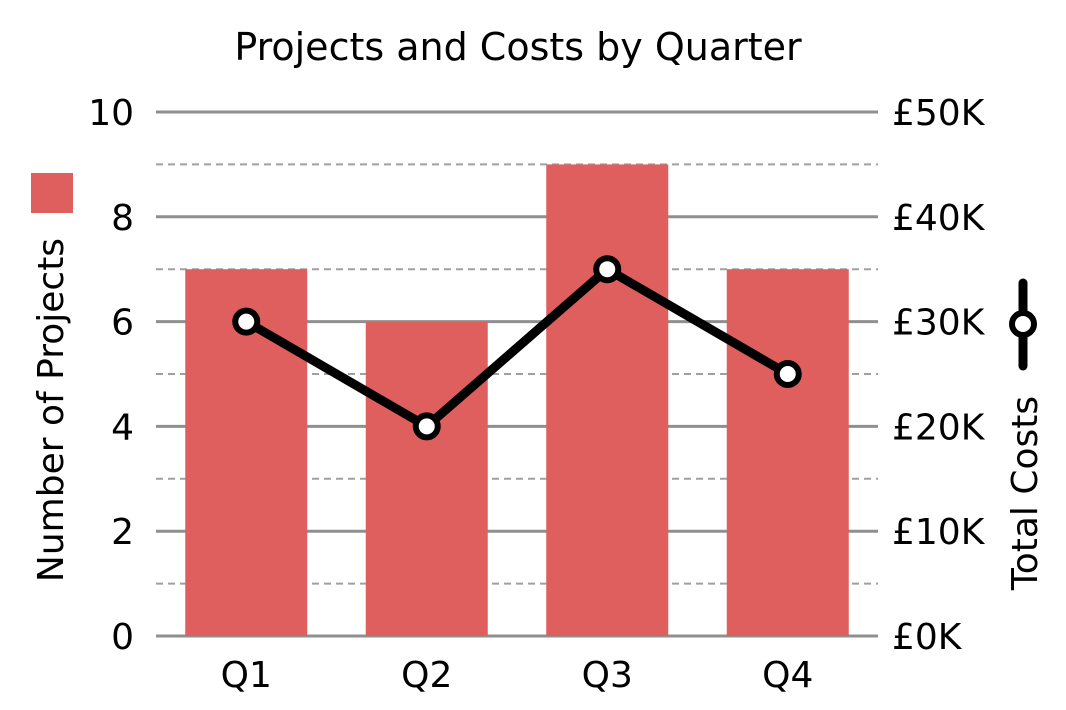 This screenshot has height=710, width=1066. I want to click on right-y-tick-label: £10K, so click(939, 532).